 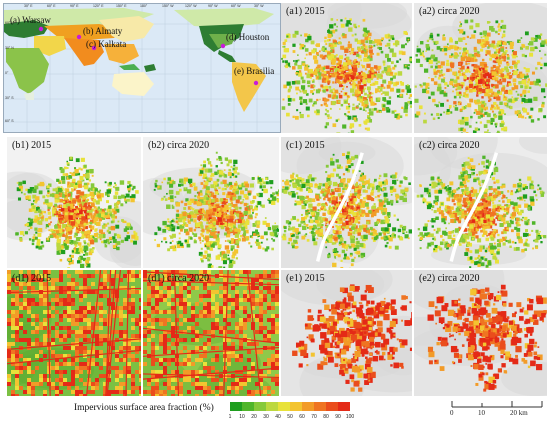 I want to click on graticule-label: 90° W, so click(x=213, y=6).